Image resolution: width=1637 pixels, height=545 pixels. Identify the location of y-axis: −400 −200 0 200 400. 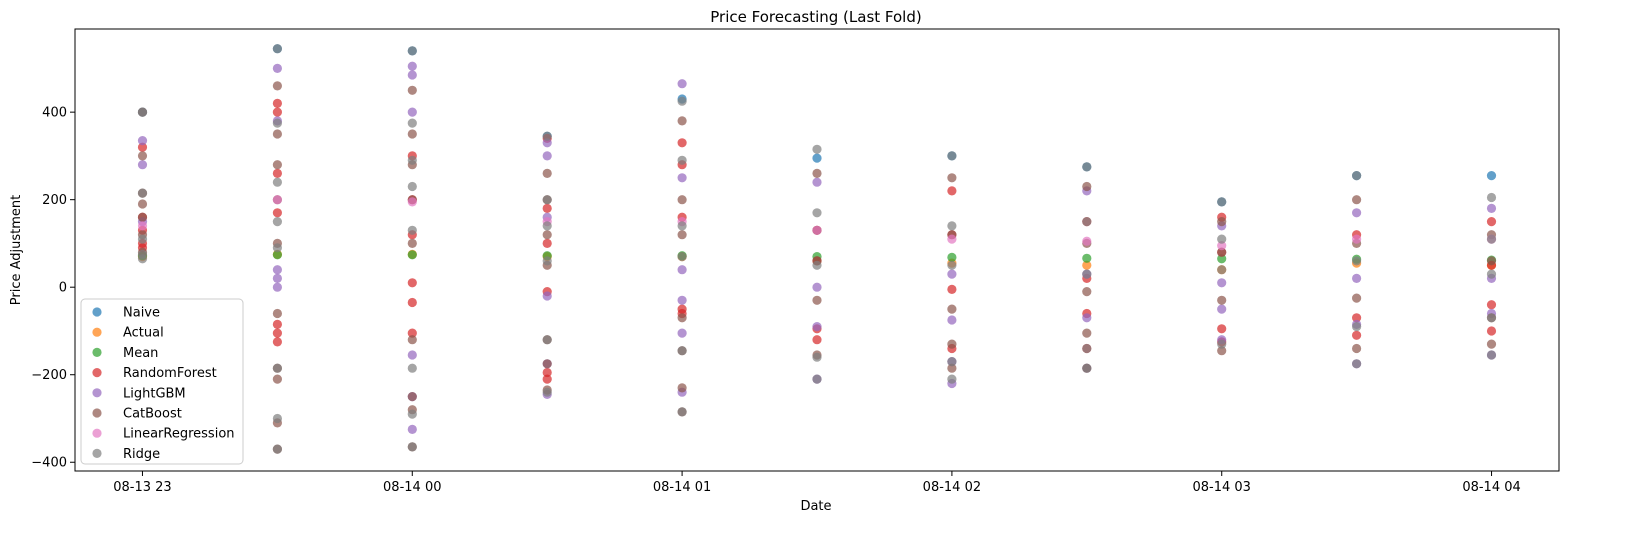
(53, 288).